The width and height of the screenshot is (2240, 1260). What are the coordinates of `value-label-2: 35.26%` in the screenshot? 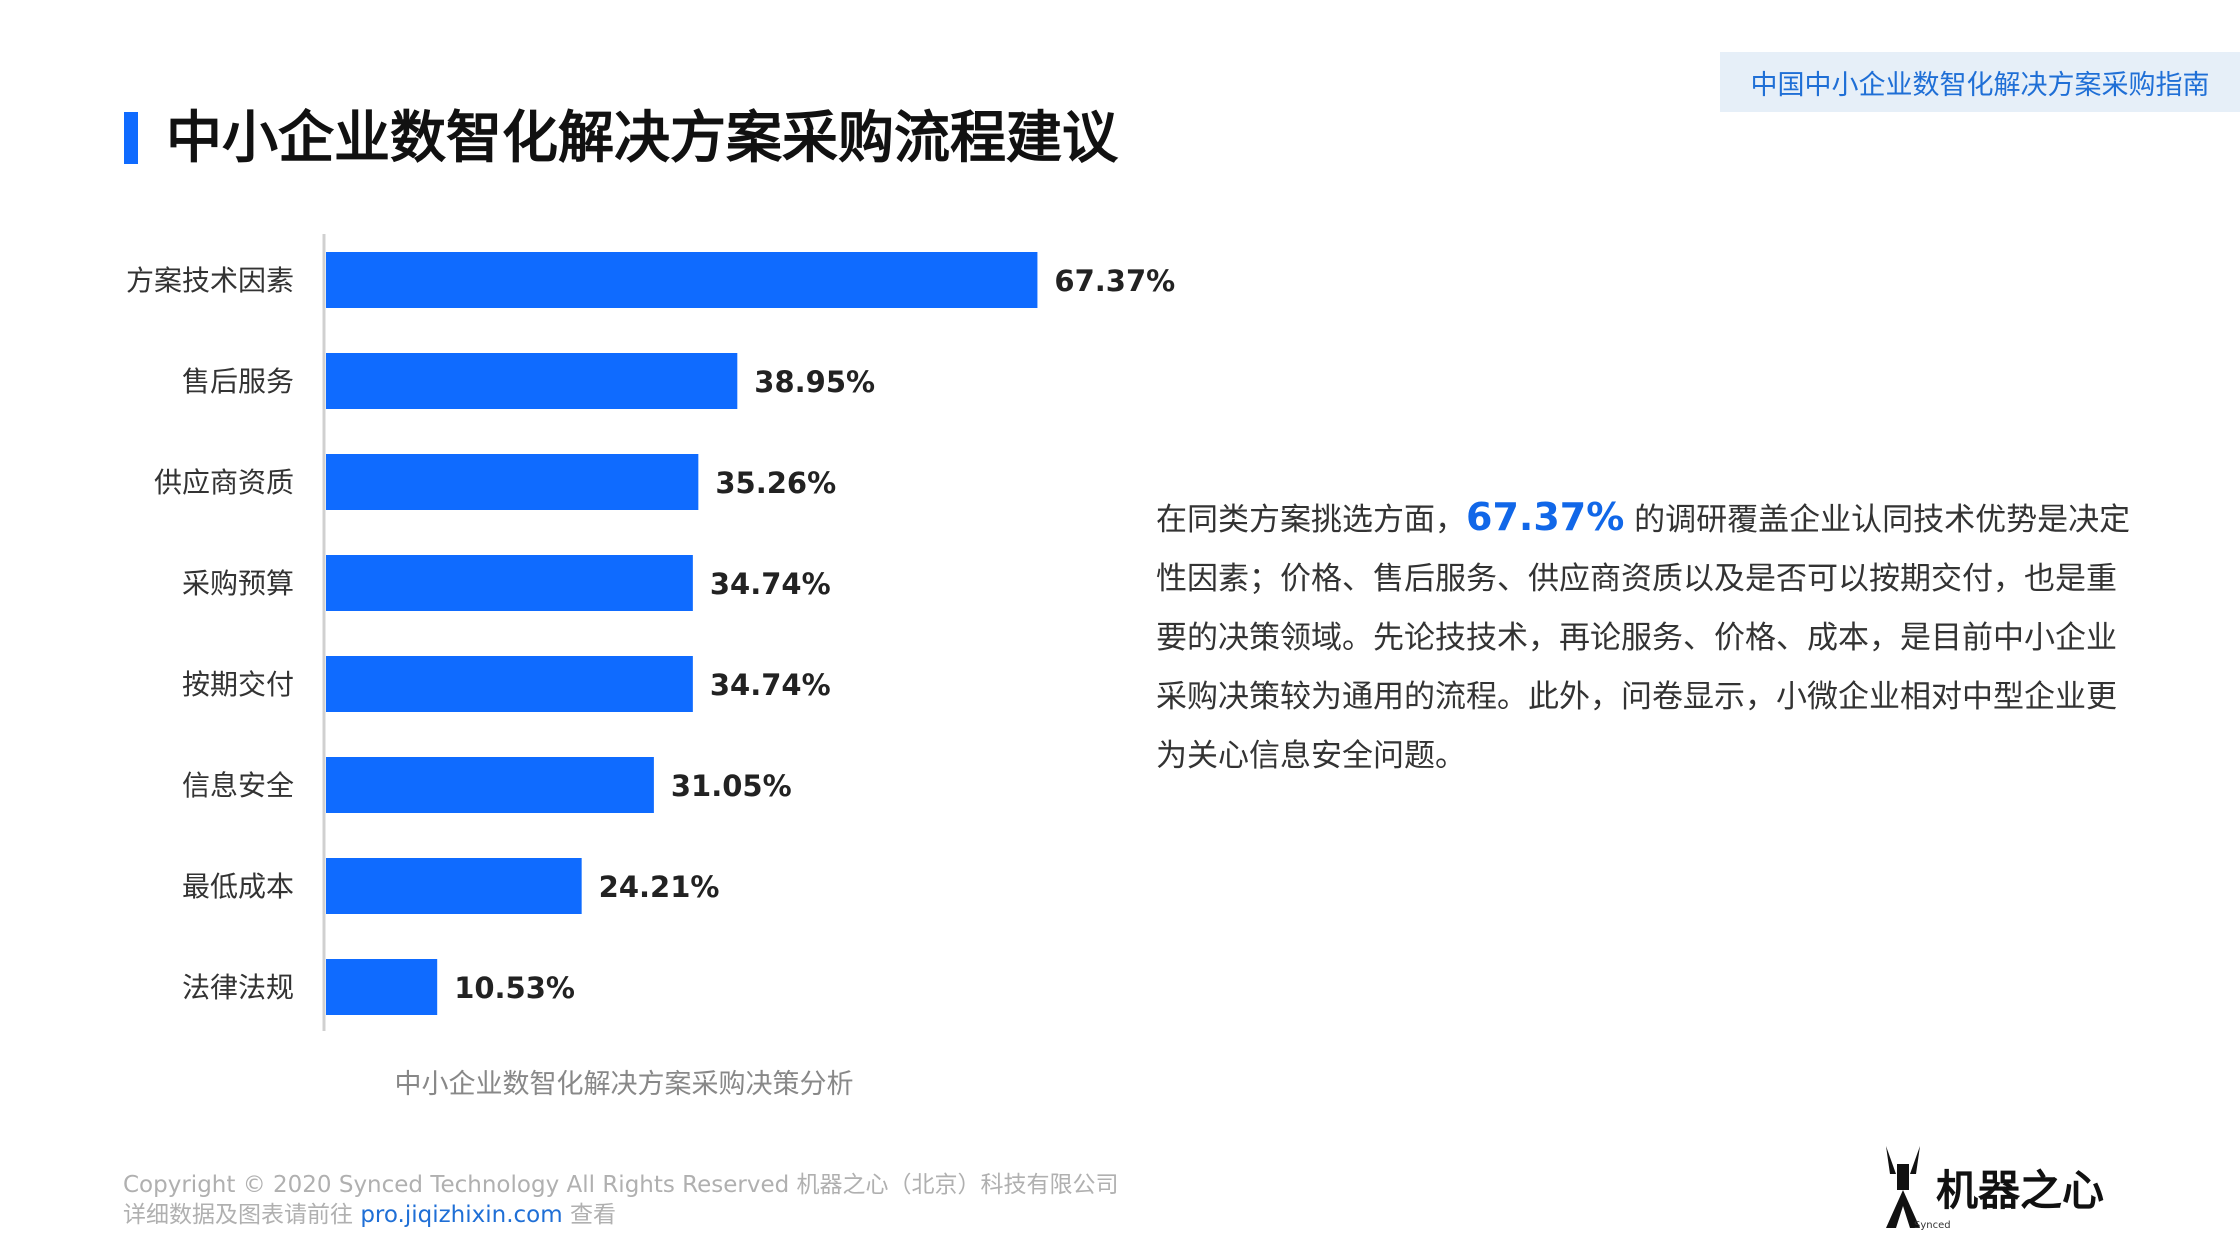 It's located at (775, 483).